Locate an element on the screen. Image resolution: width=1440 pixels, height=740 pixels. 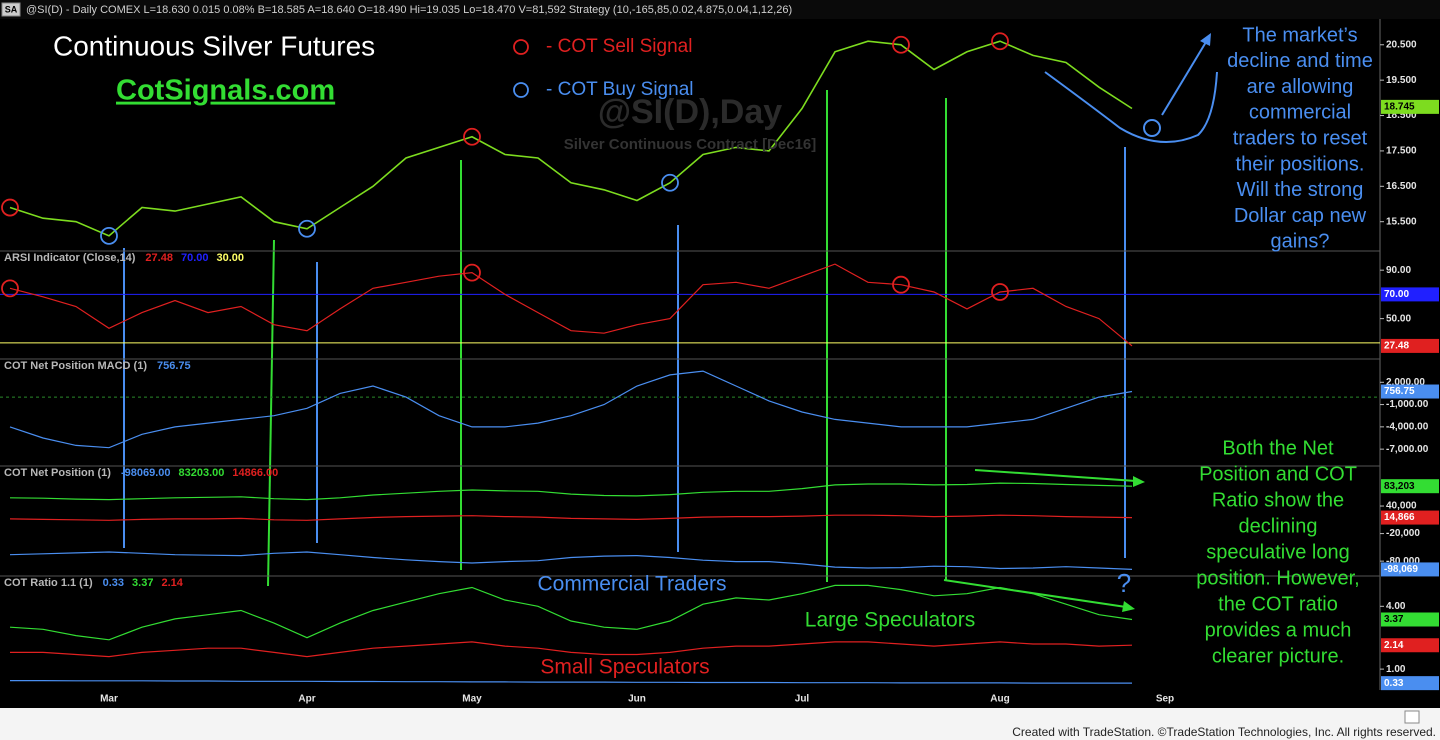
commentary: the COT ratio is located at coordinates (1278, 604).